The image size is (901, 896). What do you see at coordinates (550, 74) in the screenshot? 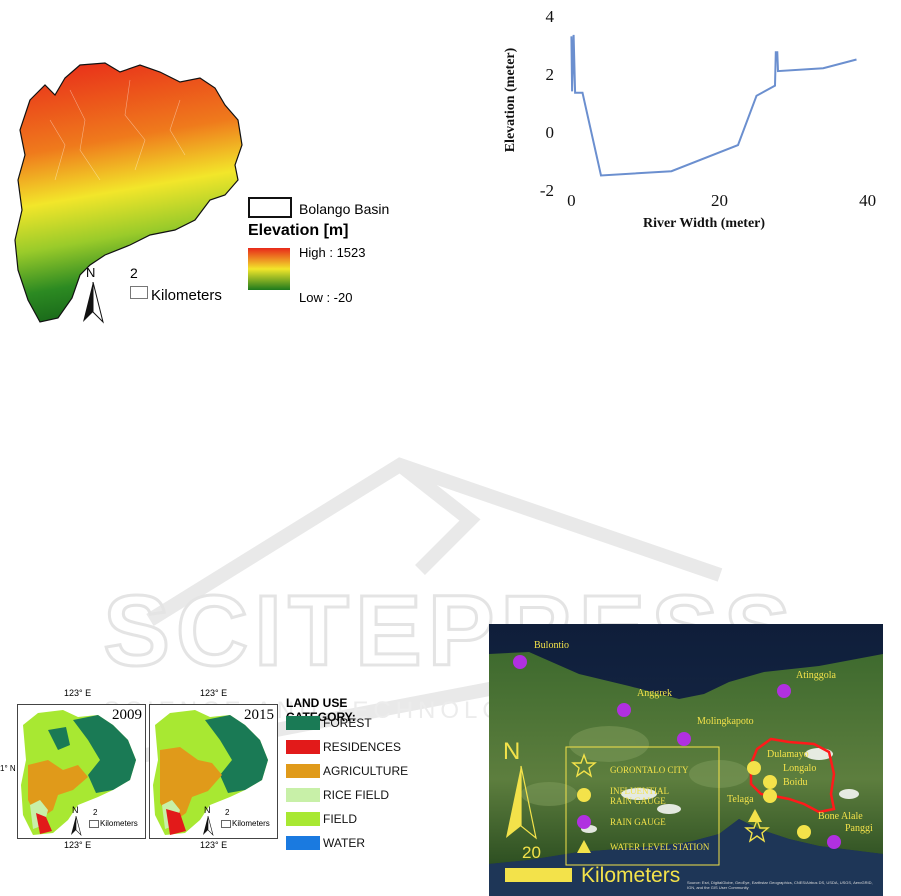
I see `y-tick-label: 2` at bounding box center [550, 74].